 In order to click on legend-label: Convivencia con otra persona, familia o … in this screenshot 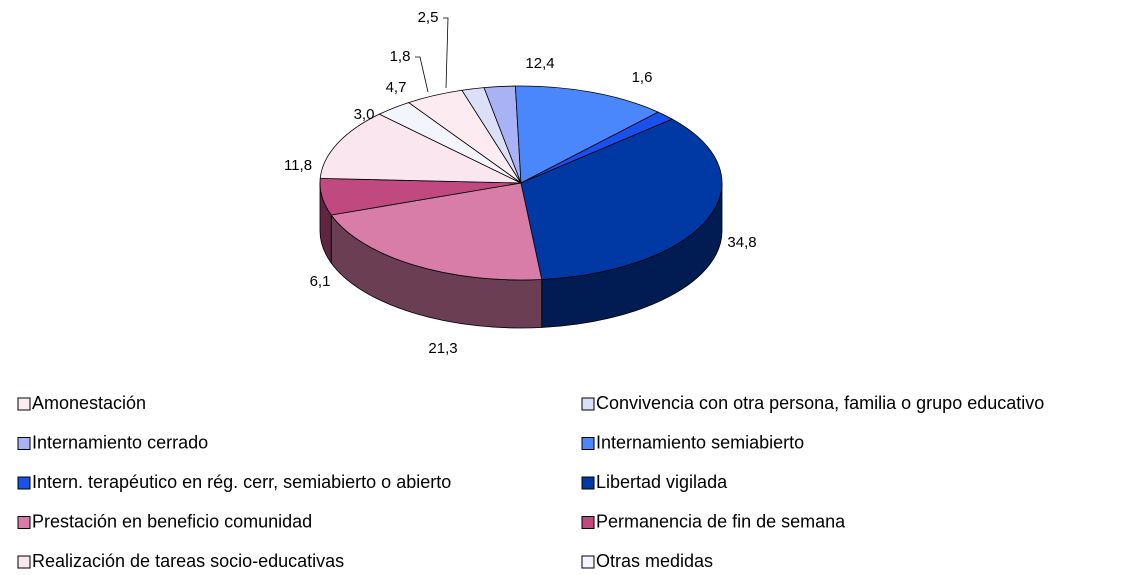, I will do `click(820, 403)`.